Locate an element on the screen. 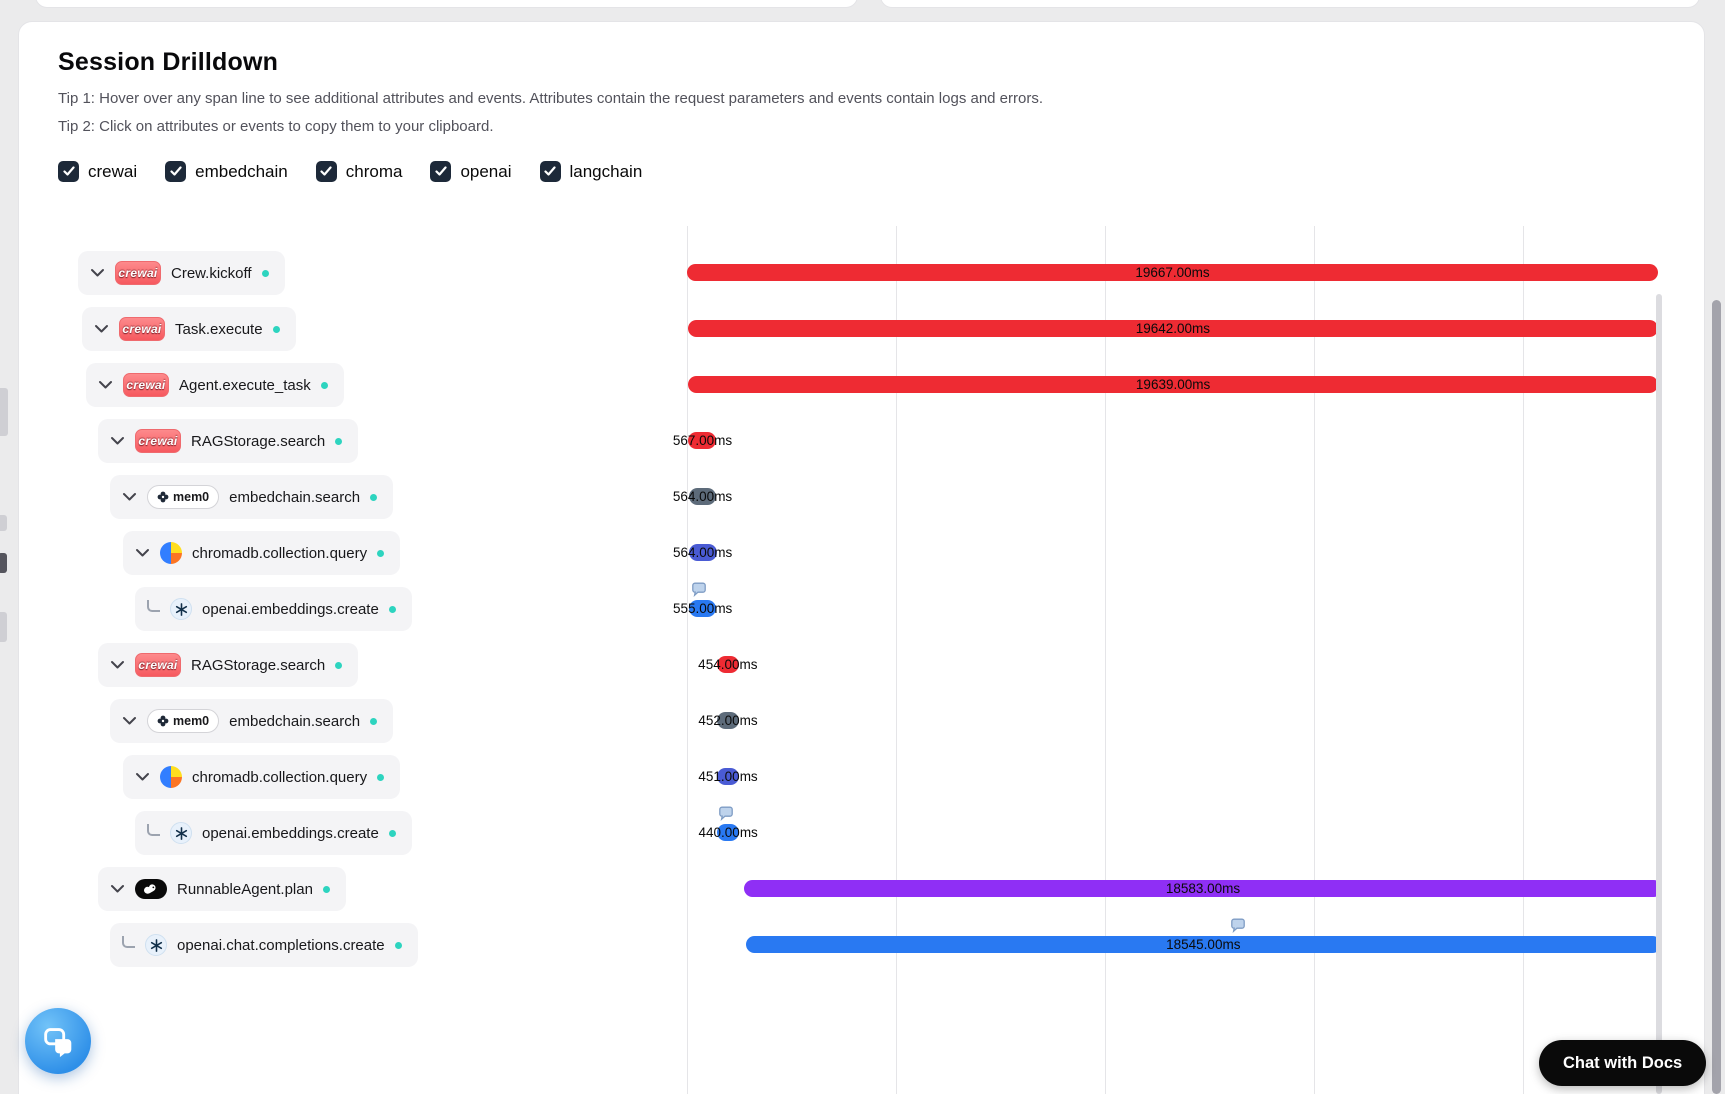  span-duration-label: 567.00ms is located at coordinates (702, 440).